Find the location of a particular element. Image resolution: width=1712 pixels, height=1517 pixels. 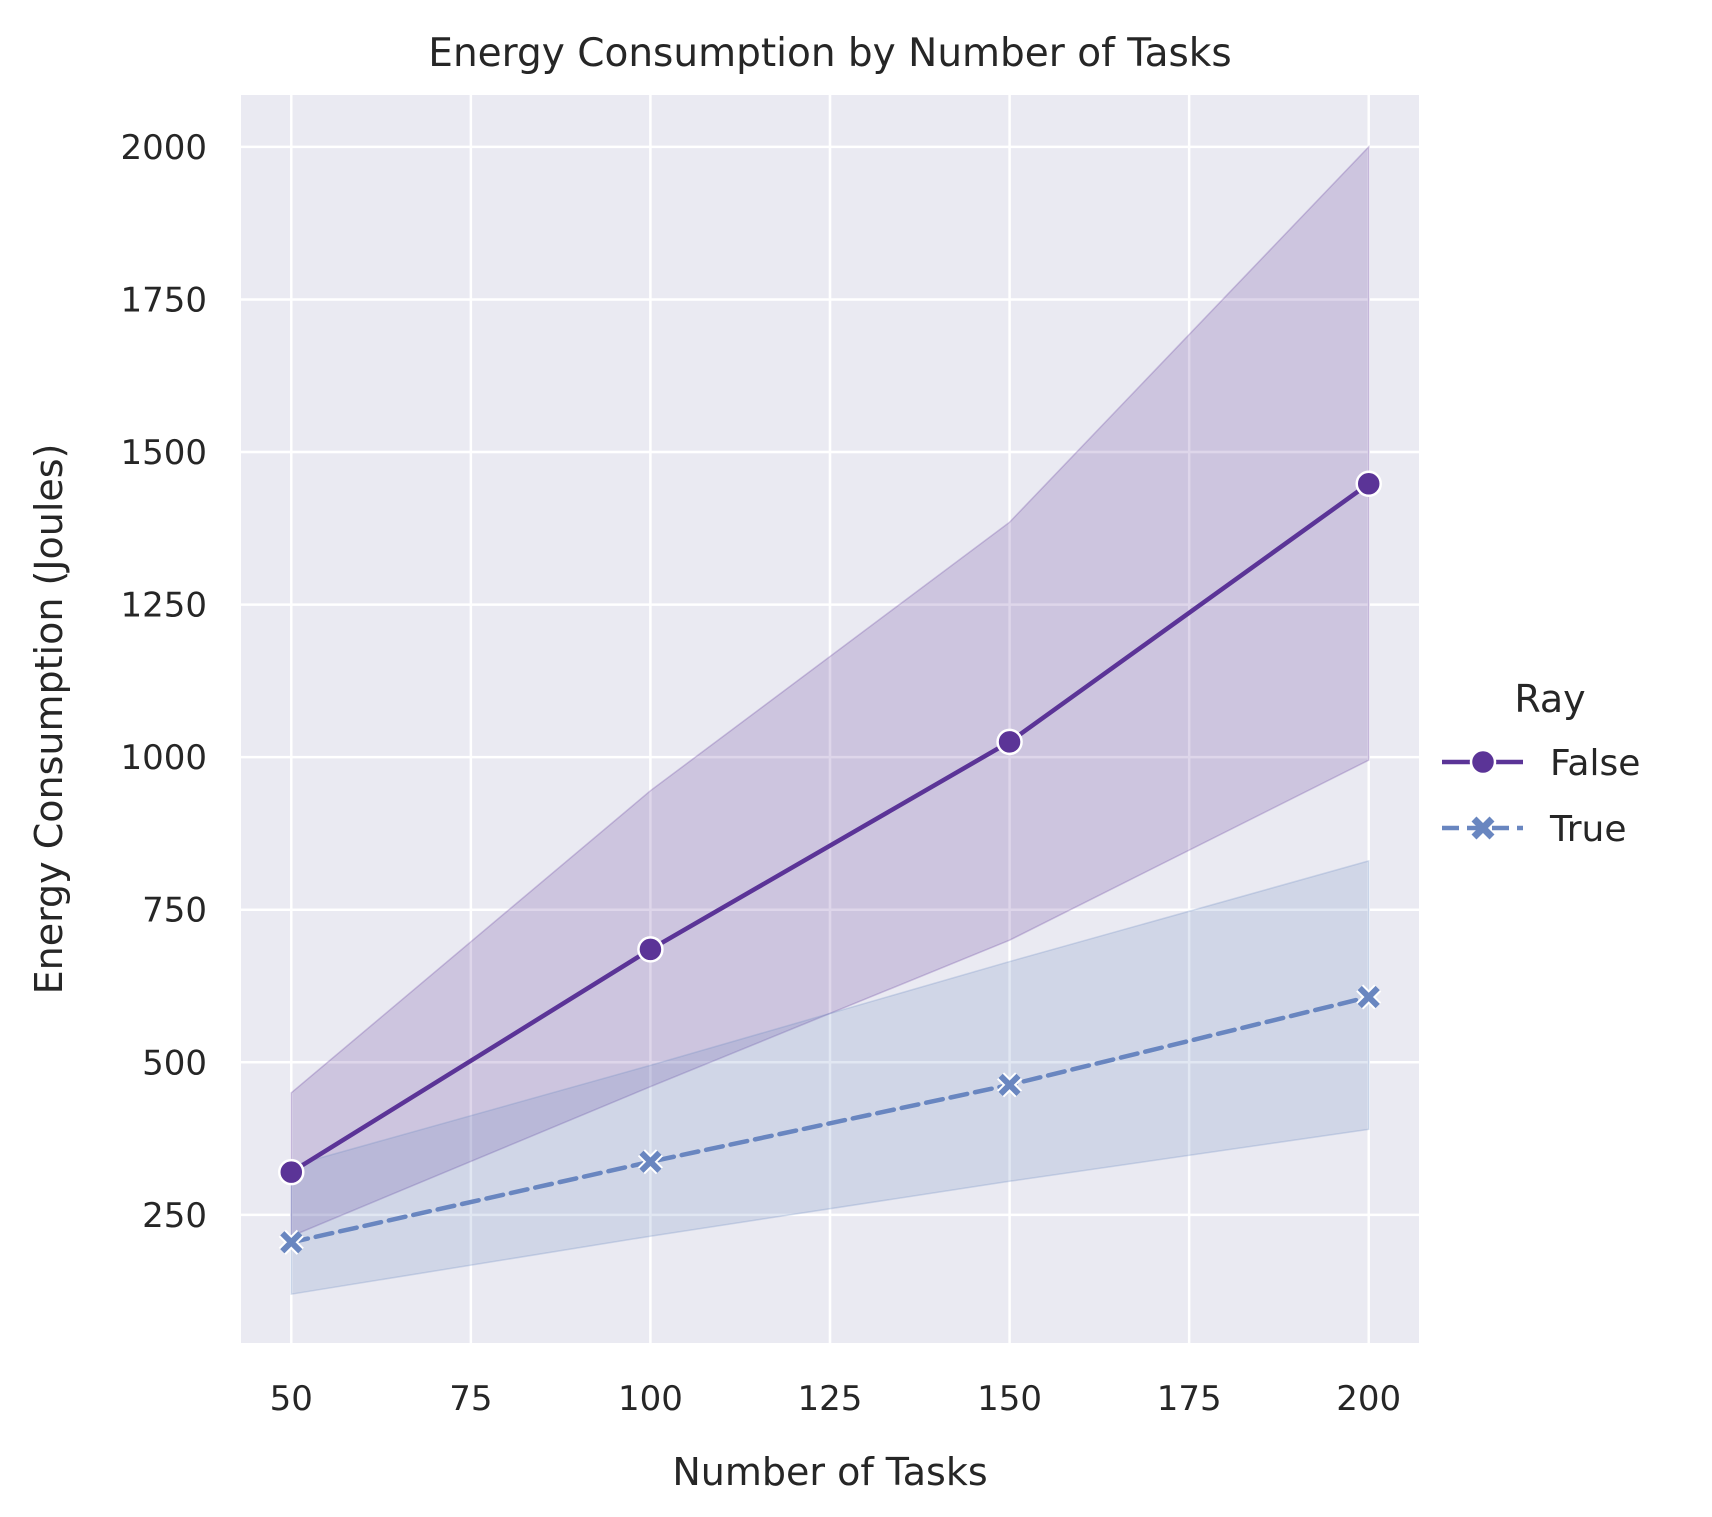

chart-title: Energy Consumption by Number of Tasks is located at coordinates (829, 53).